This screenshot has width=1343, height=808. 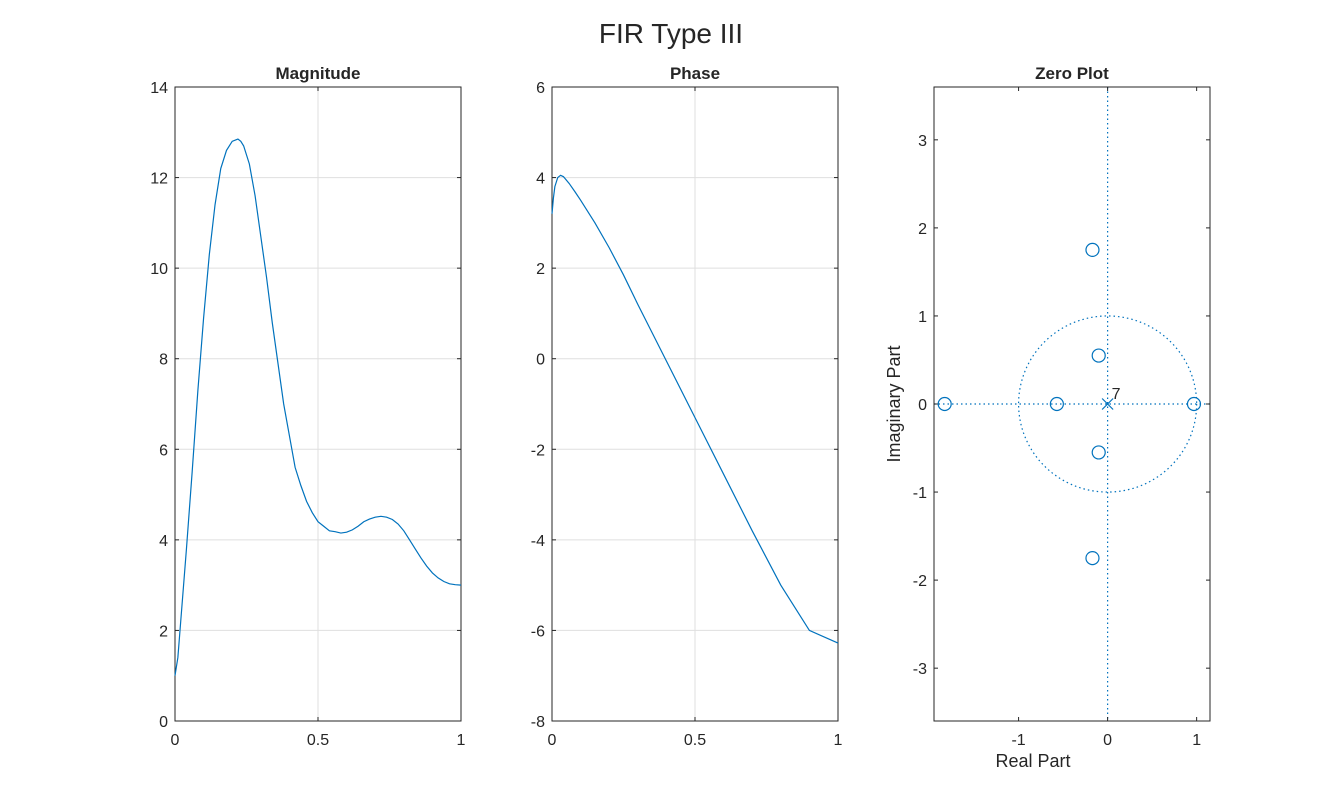 What do you see at coordinates (159, 88) in the screenshot?
I see `y-tick-label: 14` at bounding box center [159, 88].